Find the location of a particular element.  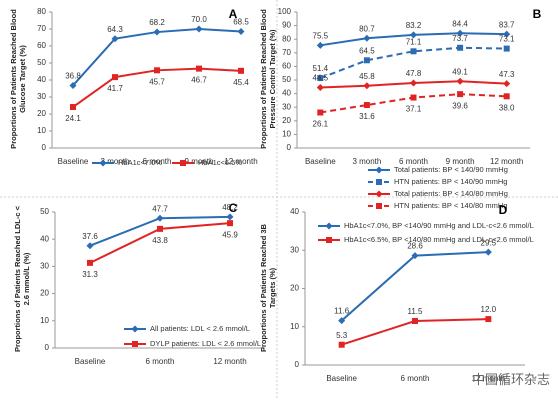

x-tick-label: 9 month is located at coordinates (199, 161).